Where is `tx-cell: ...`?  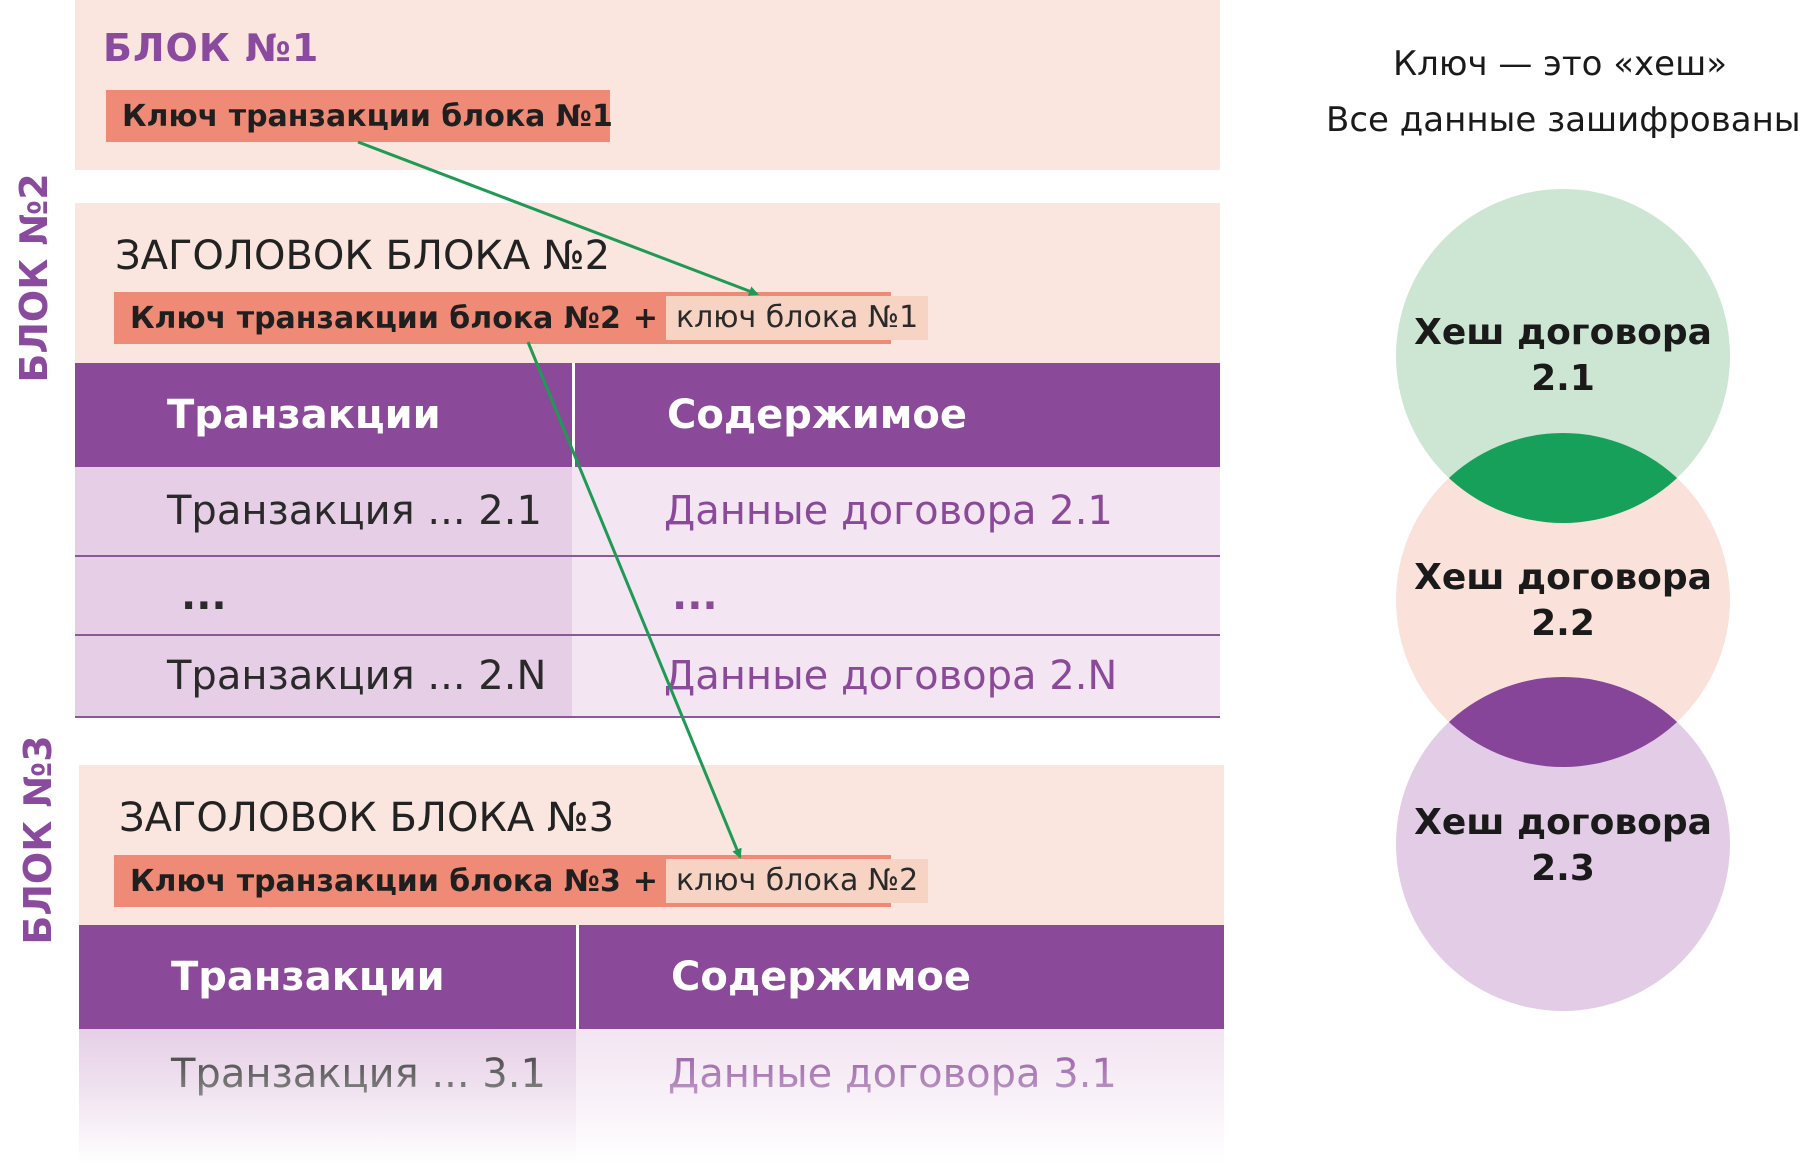 tx-cell: ... is located at coordinates (323, 595).